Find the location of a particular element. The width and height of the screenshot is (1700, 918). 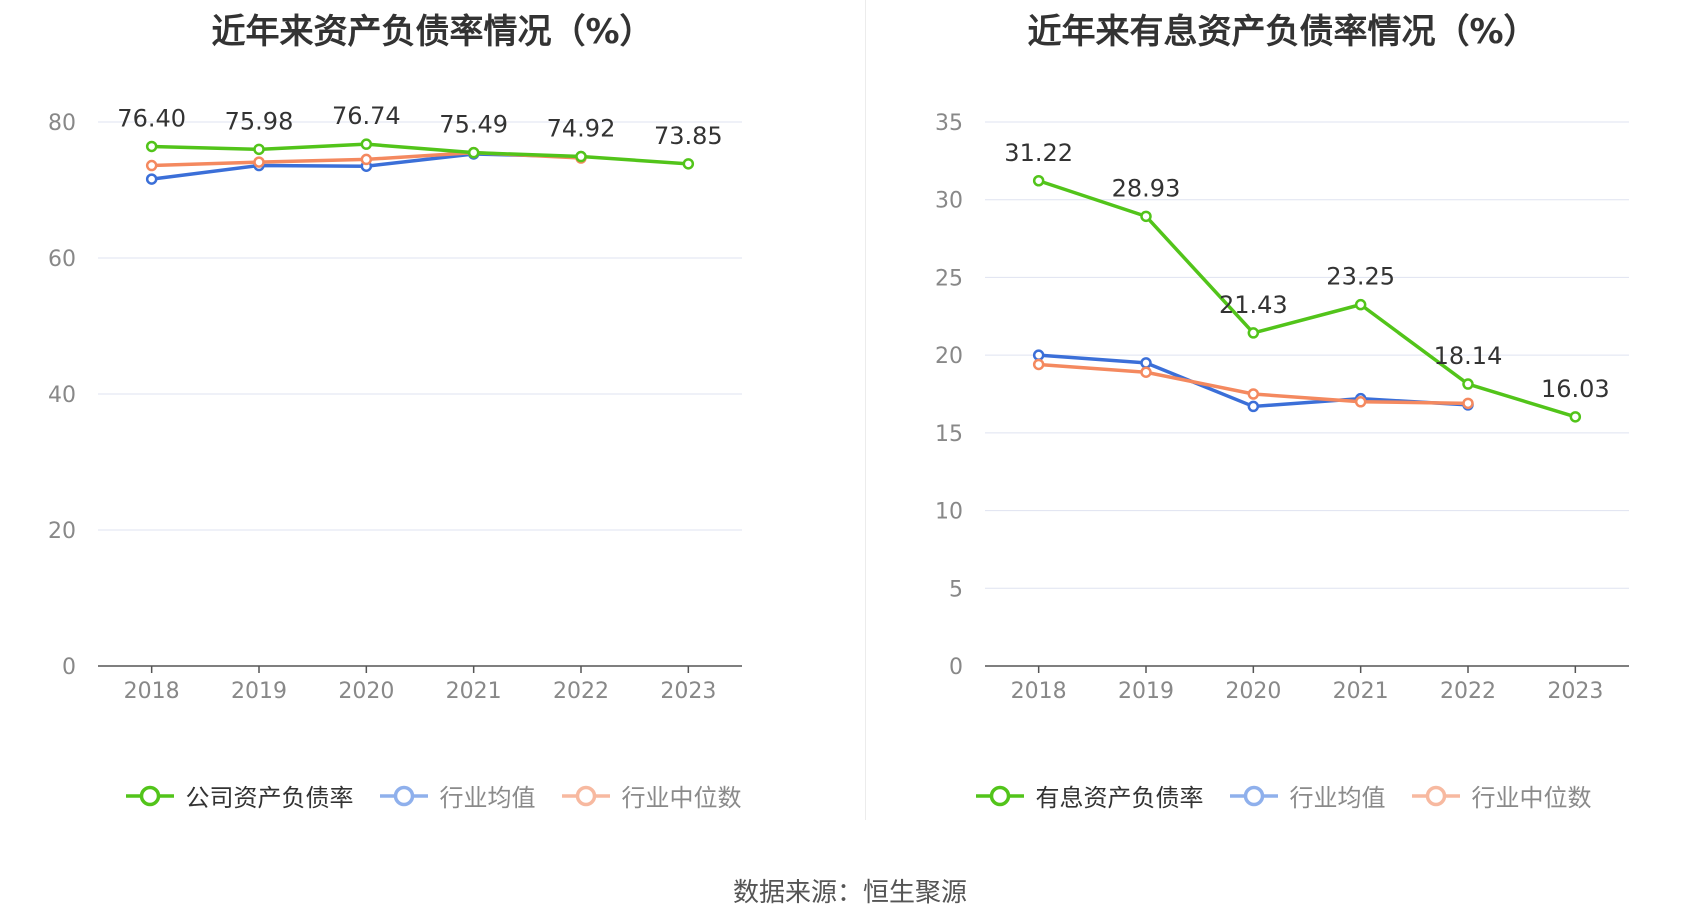

y-tick-label: 40 is located at coordinates (62, 395).